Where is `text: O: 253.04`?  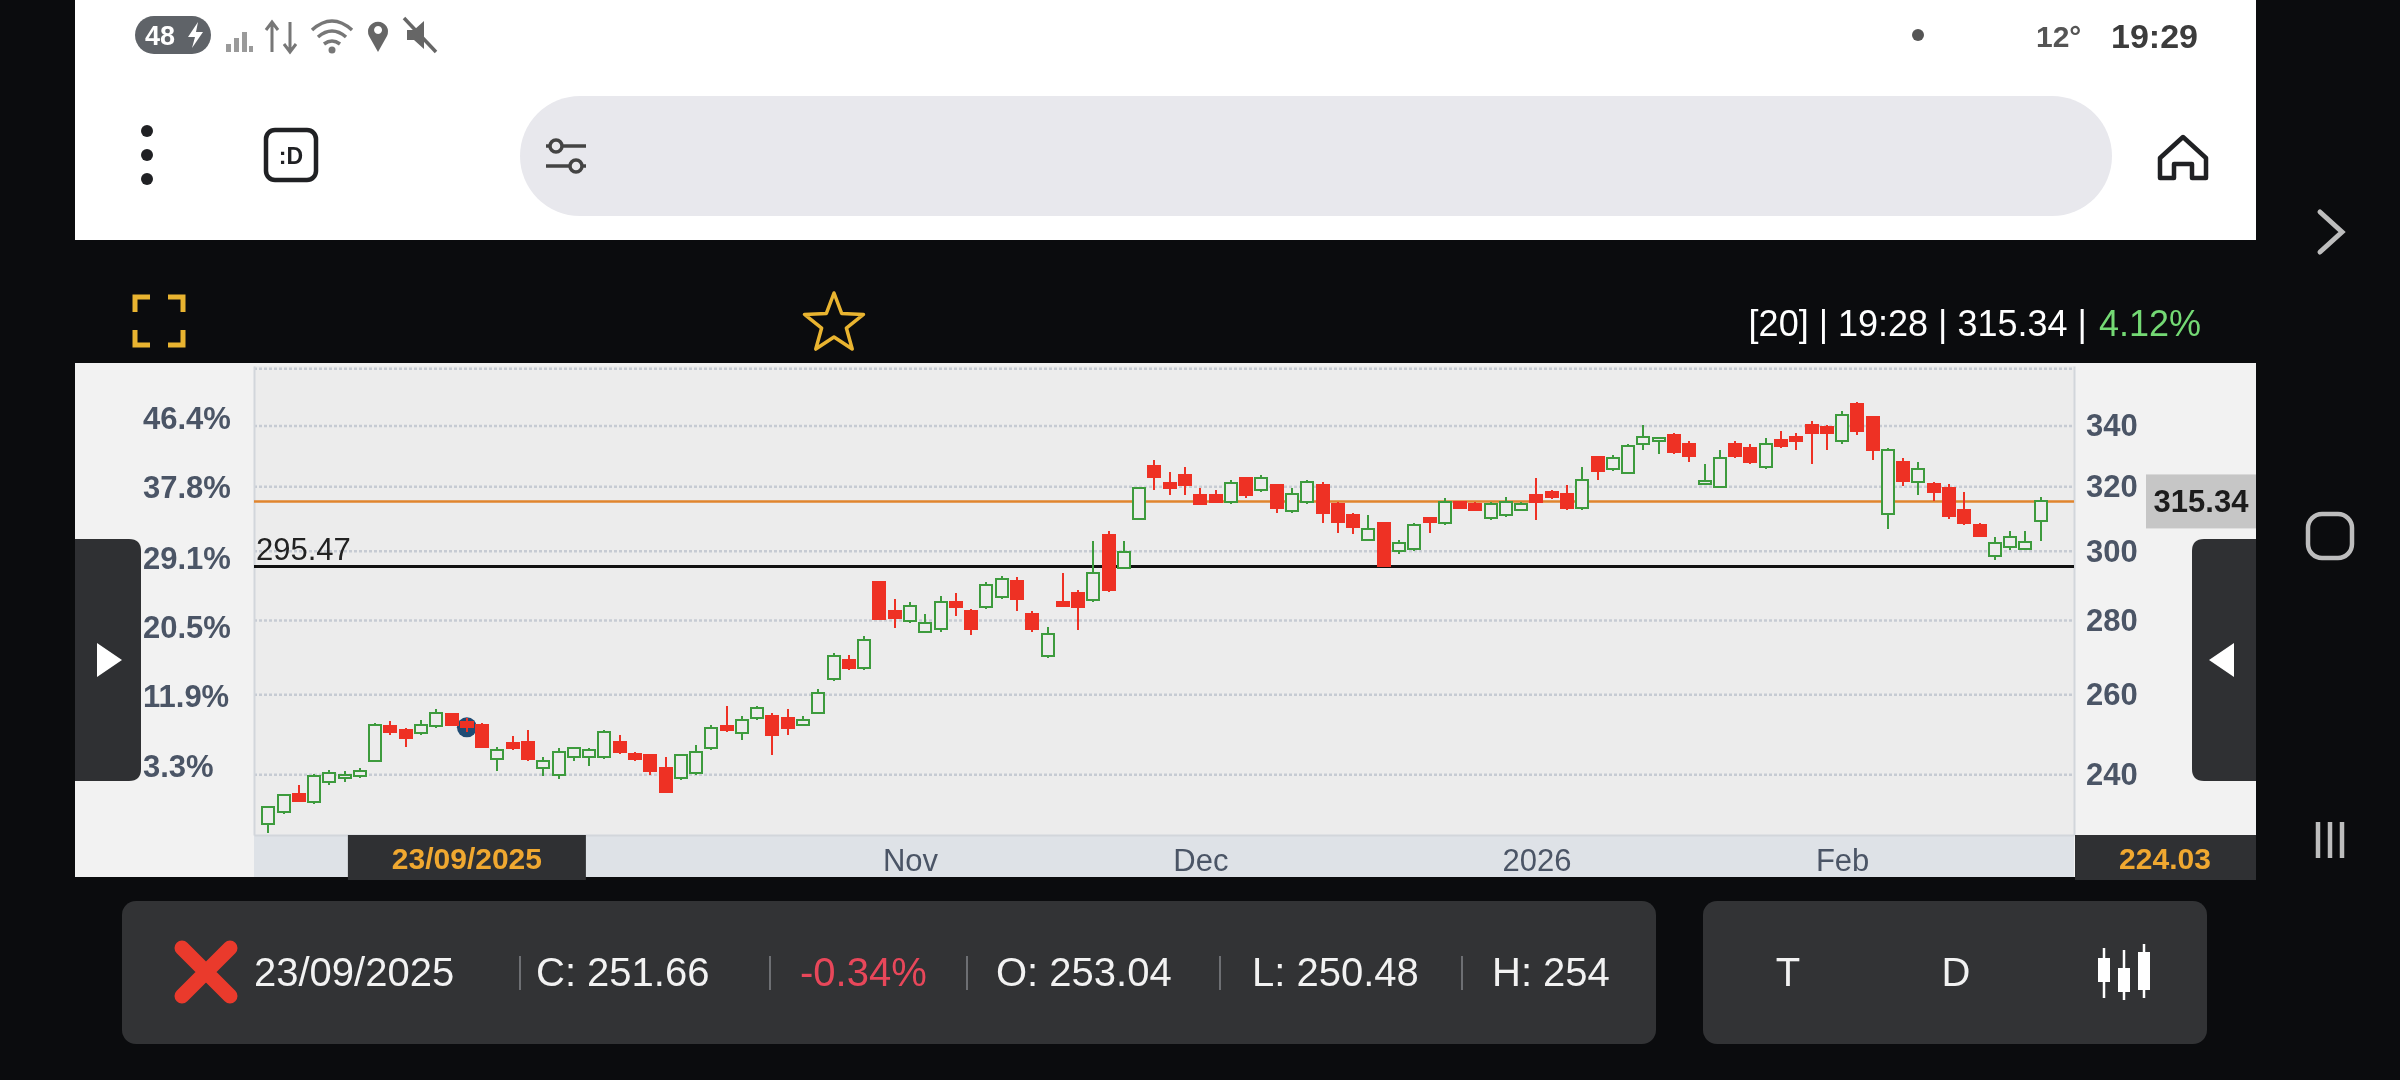 text: O: 253.04 is located at coordinates (1084, 972).